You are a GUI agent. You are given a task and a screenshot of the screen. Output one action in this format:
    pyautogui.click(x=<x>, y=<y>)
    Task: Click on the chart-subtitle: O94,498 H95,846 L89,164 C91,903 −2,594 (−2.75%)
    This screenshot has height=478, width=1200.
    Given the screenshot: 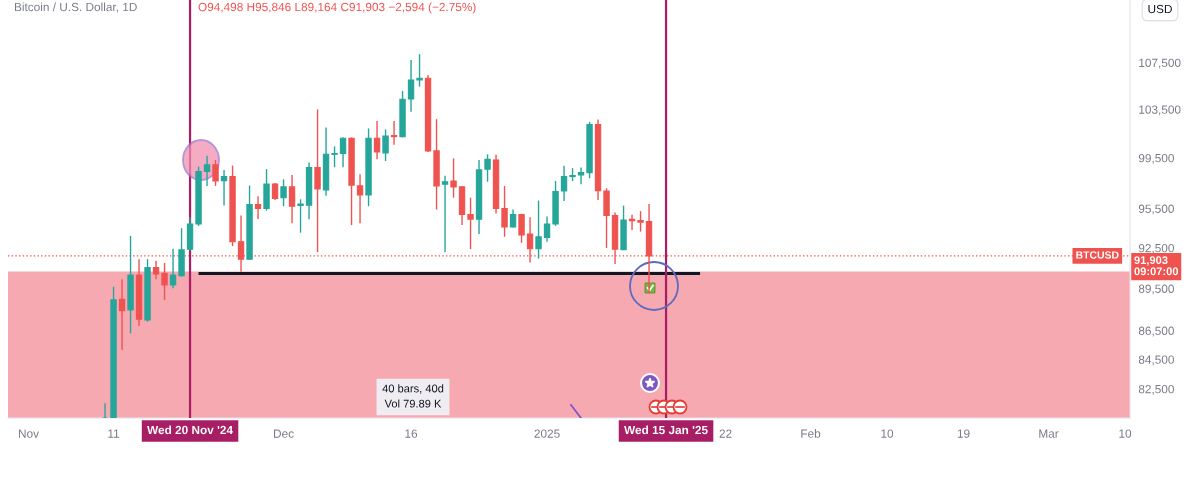 What is the action you would take?
    pyautogui.click(x=337, y=8)
    